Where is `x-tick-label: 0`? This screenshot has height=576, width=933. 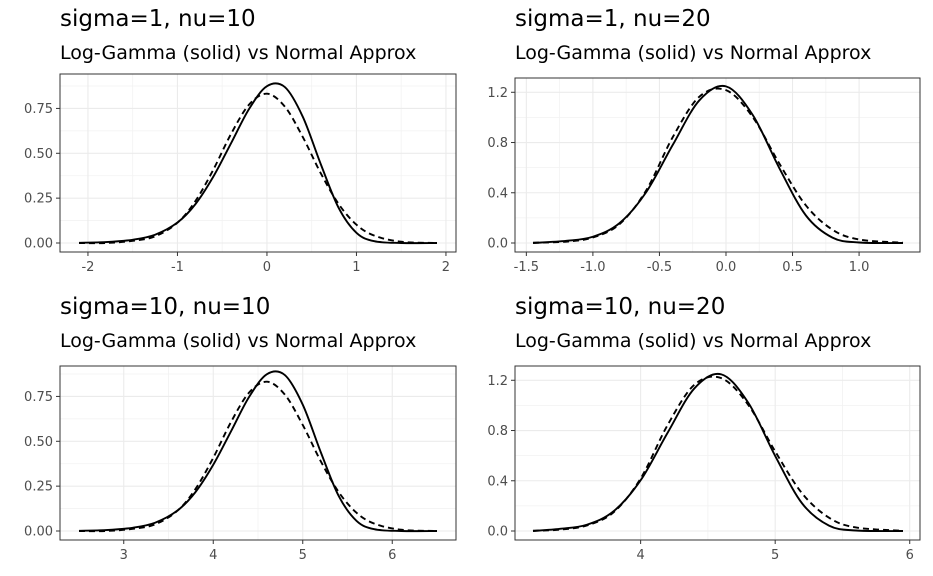 x-tick-label: 0 is located at coordinates (267, 267).